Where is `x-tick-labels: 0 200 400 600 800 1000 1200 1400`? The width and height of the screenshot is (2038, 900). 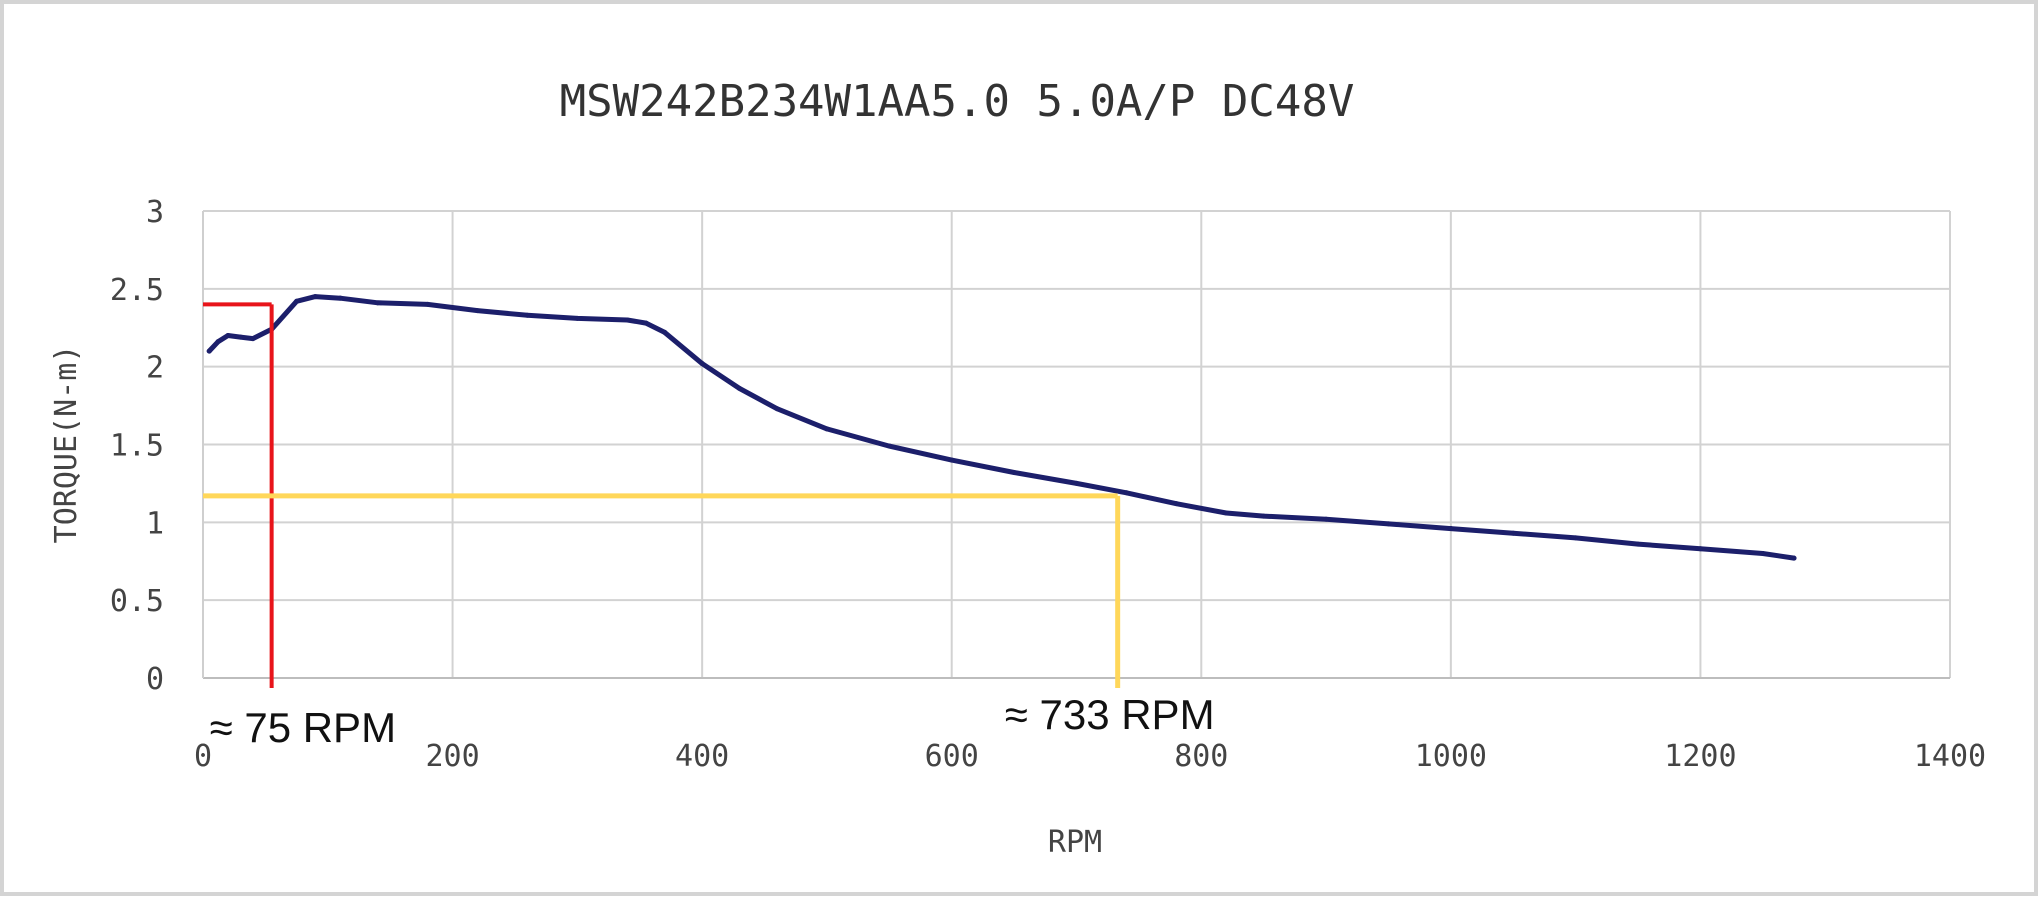
x-tick-labels: 0 200 400 600 800 1000 1200 1400 is located at coordinates (1090, 756).